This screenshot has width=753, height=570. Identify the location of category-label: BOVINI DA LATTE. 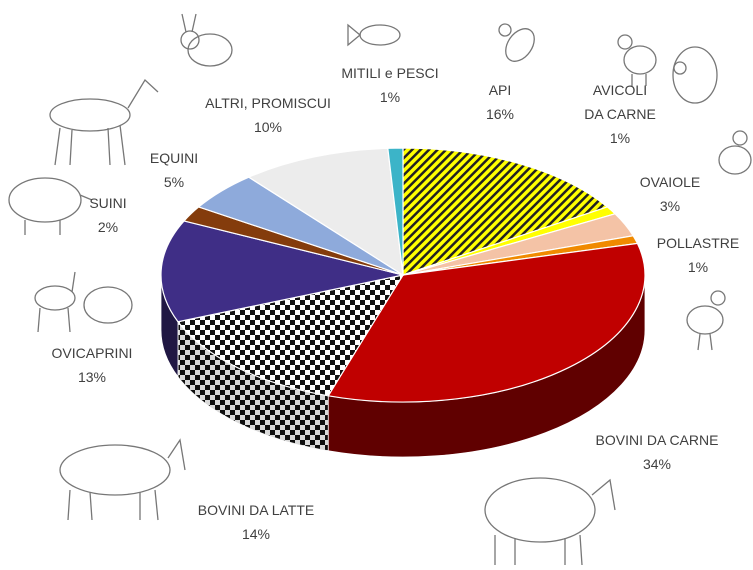
(256, 510).